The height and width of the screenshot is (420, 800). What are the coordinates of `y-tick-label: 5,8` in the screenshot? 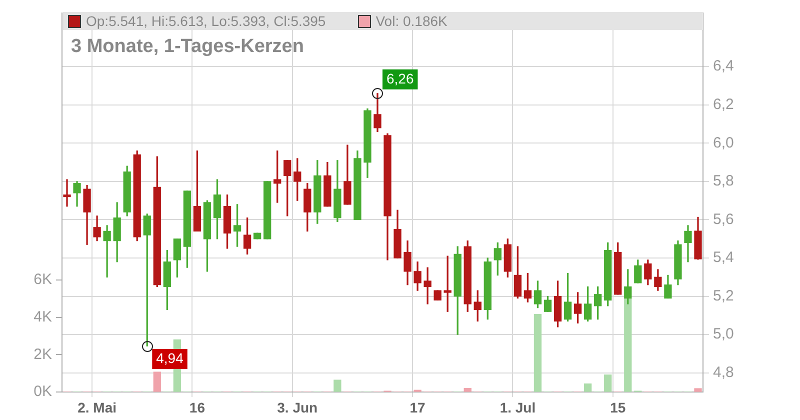 It's located at (723, 181).